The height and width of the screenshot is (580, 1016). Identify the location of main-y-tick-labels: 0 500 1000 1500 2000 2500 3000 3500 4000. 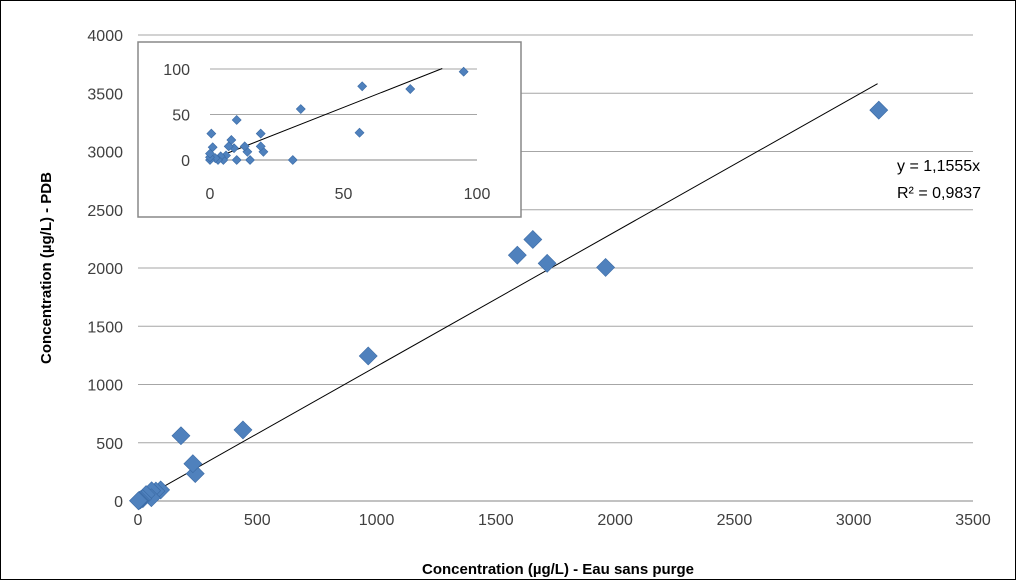
(105, 269).